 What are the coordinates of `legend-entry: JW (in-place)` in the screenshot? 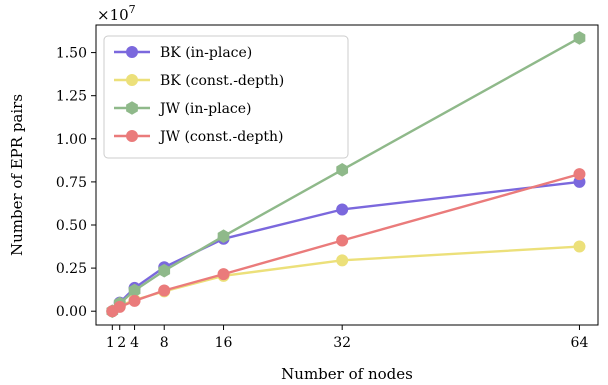 It's located at (183, 109).